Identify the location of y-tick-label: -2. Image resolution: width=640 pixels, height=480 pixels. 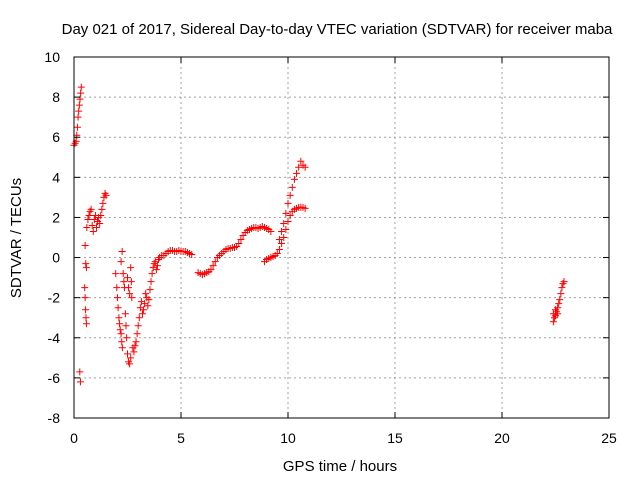
(54, 298).